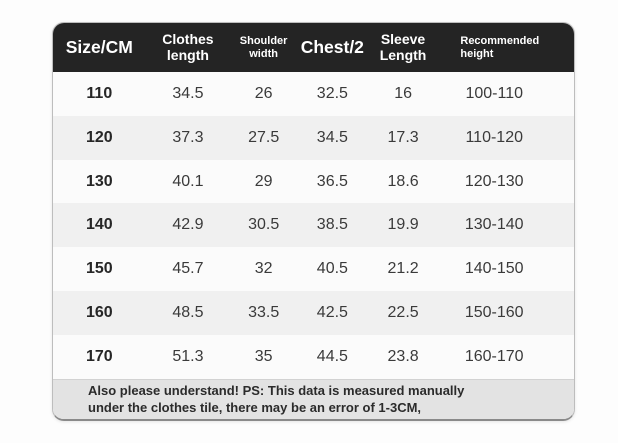  I want to click on table-cell: 32.5, so click(332, 93).